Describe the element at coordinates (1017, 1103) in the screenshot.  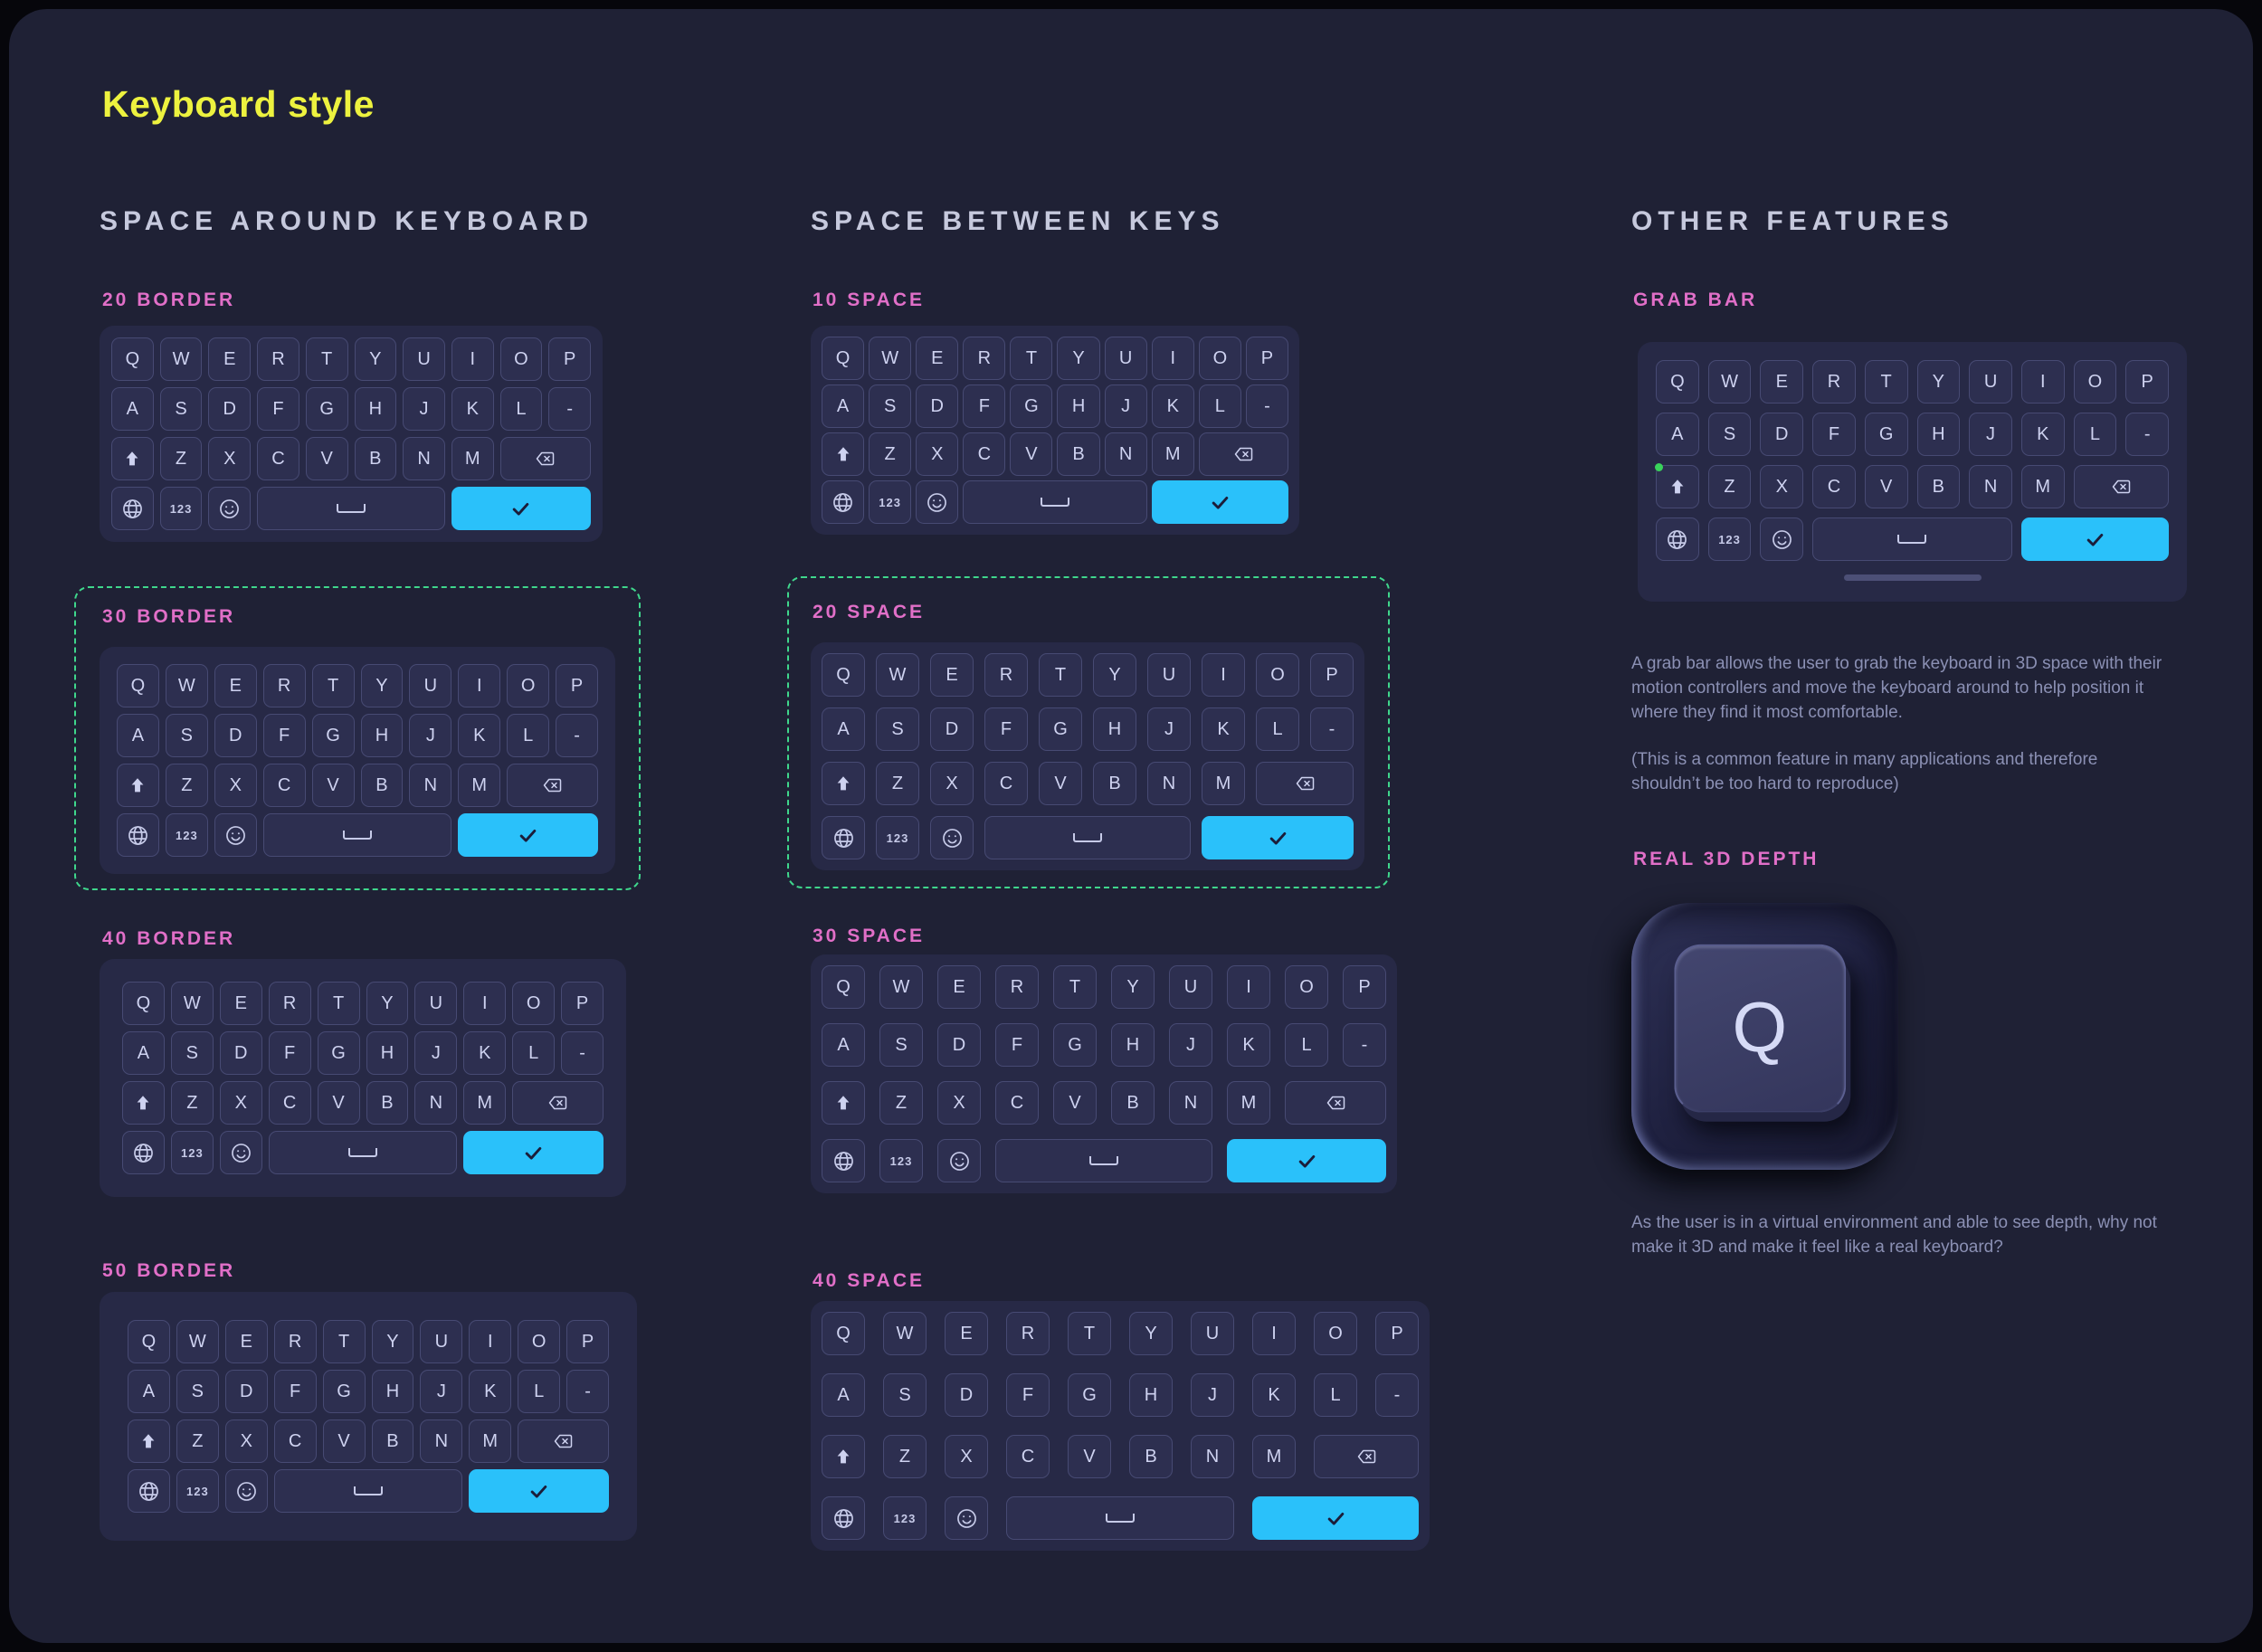
I see `key-c: C` at that location.